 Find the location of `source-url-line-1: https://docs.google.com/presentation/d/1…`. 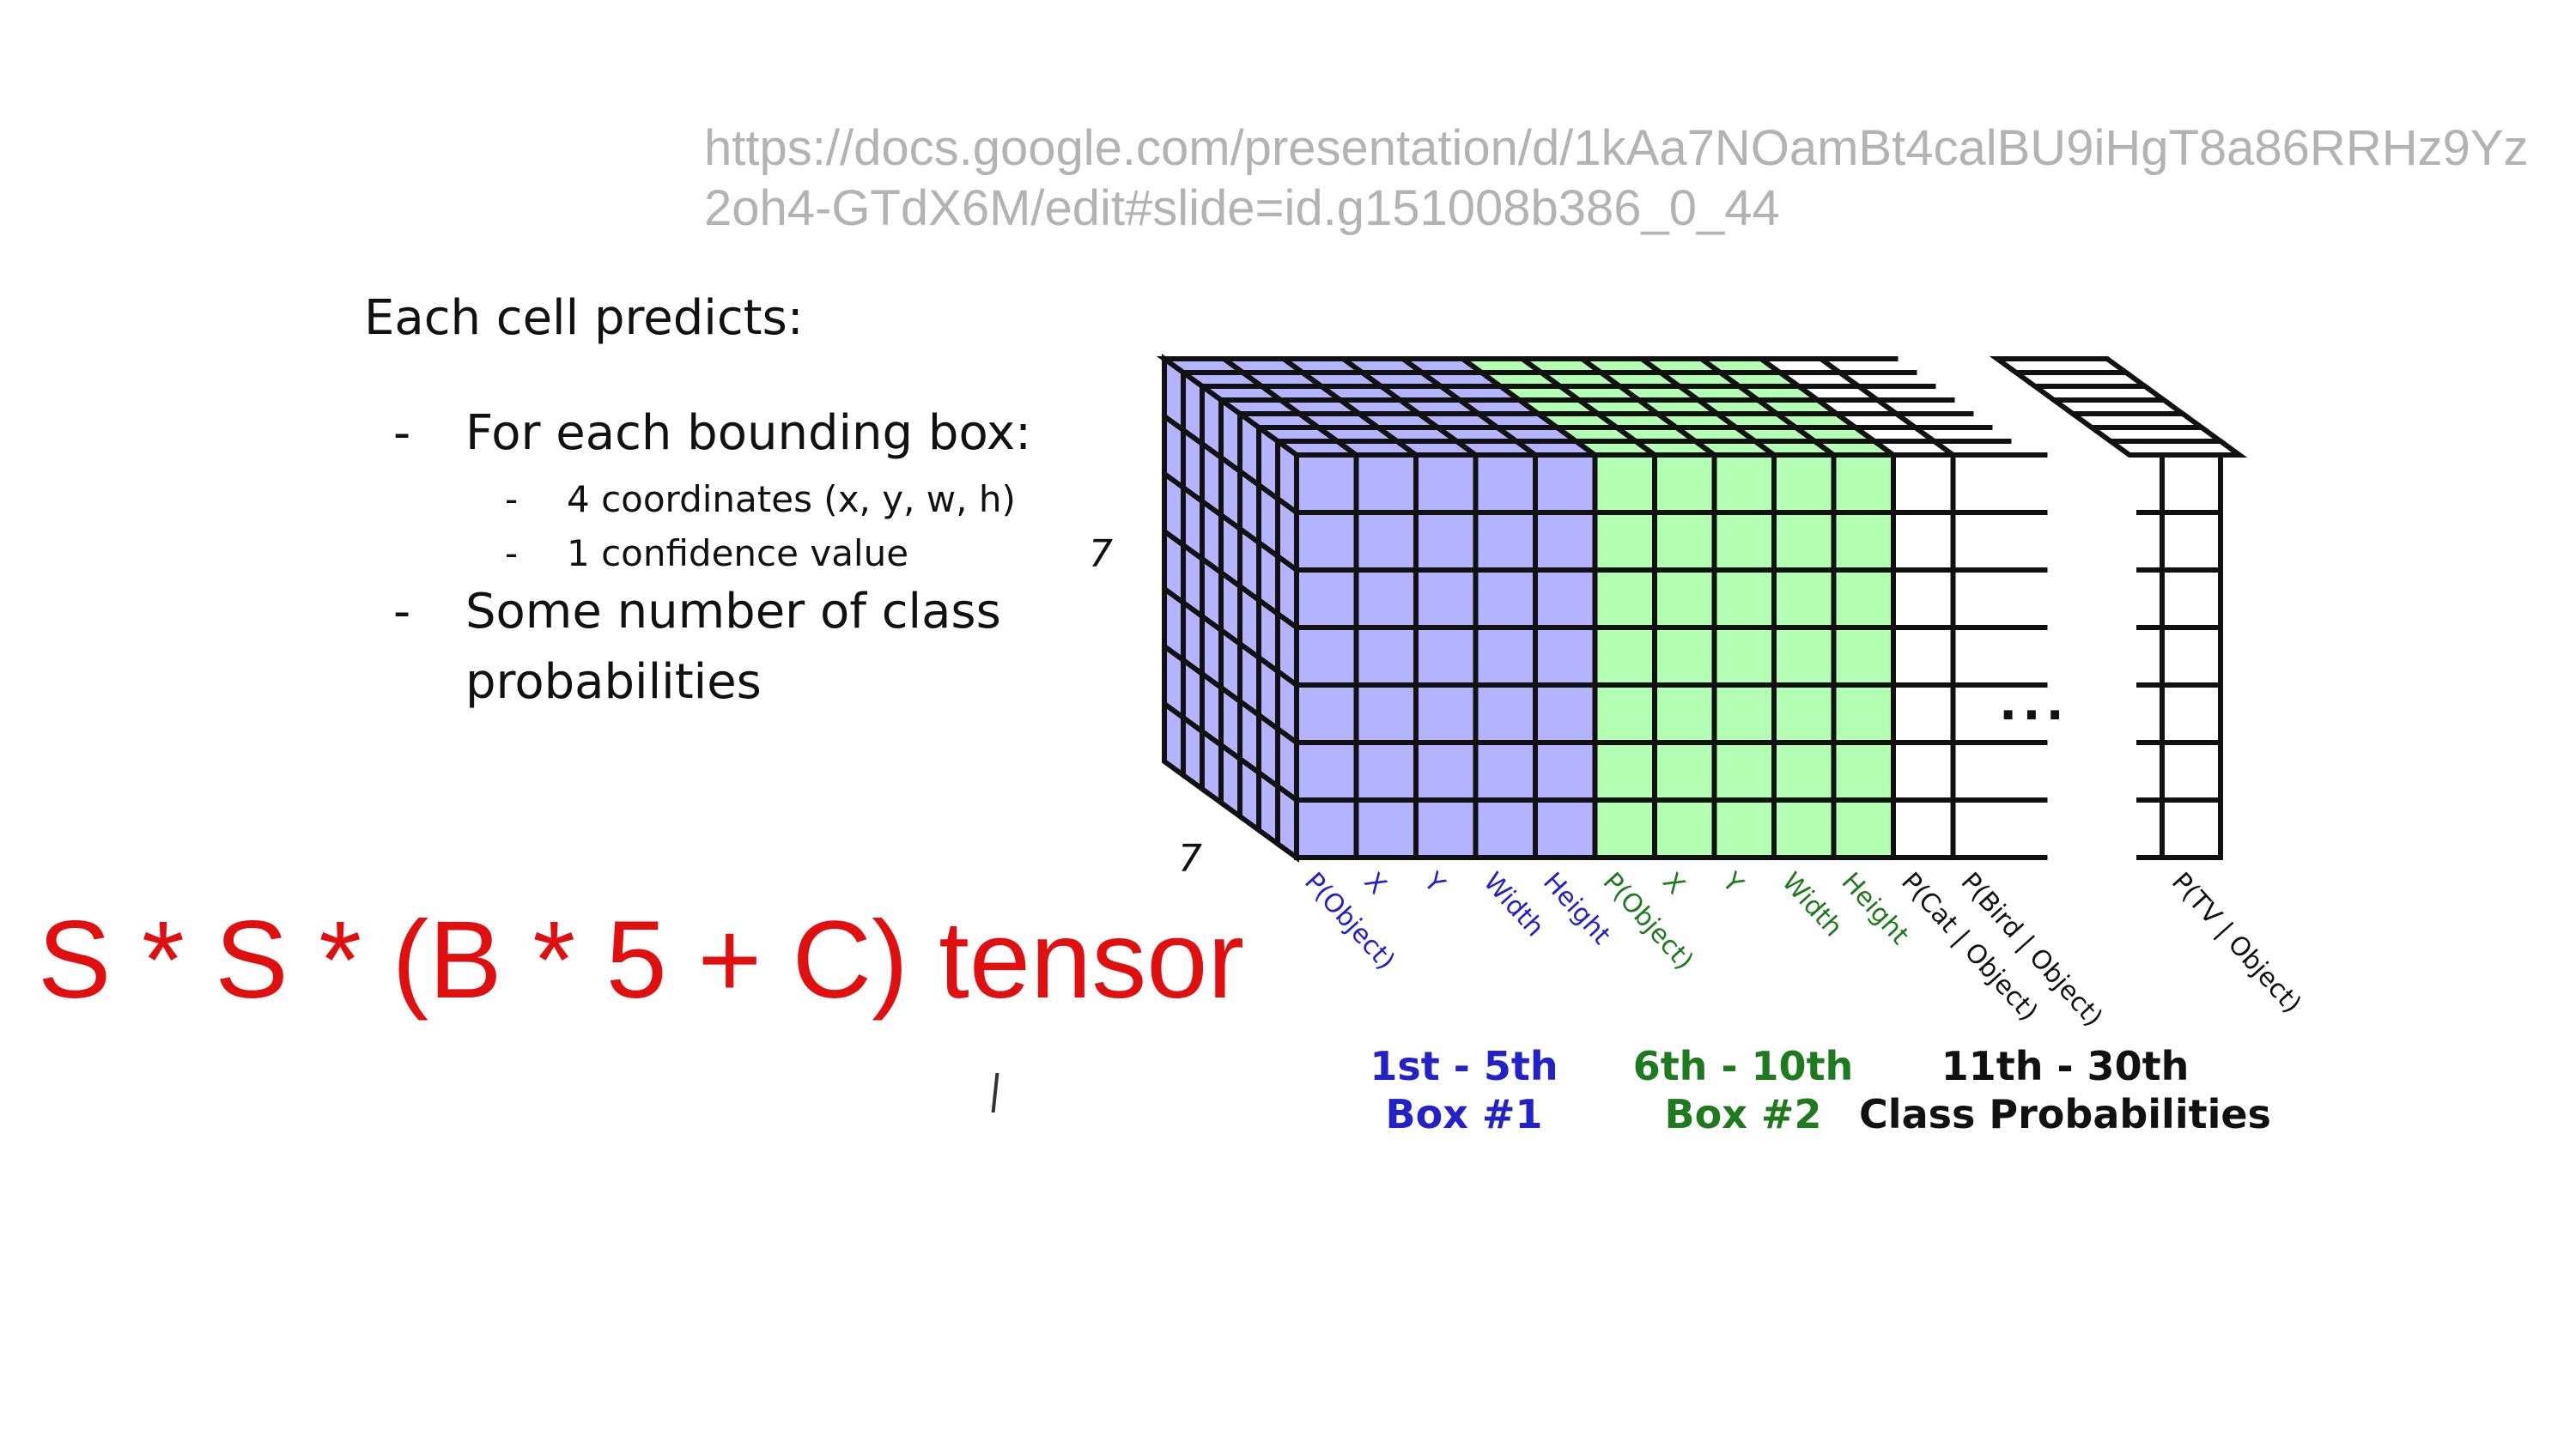

source-url-line-1: https://docs.google.com/presentation/d/1… is located at coordinates (1616, 148).